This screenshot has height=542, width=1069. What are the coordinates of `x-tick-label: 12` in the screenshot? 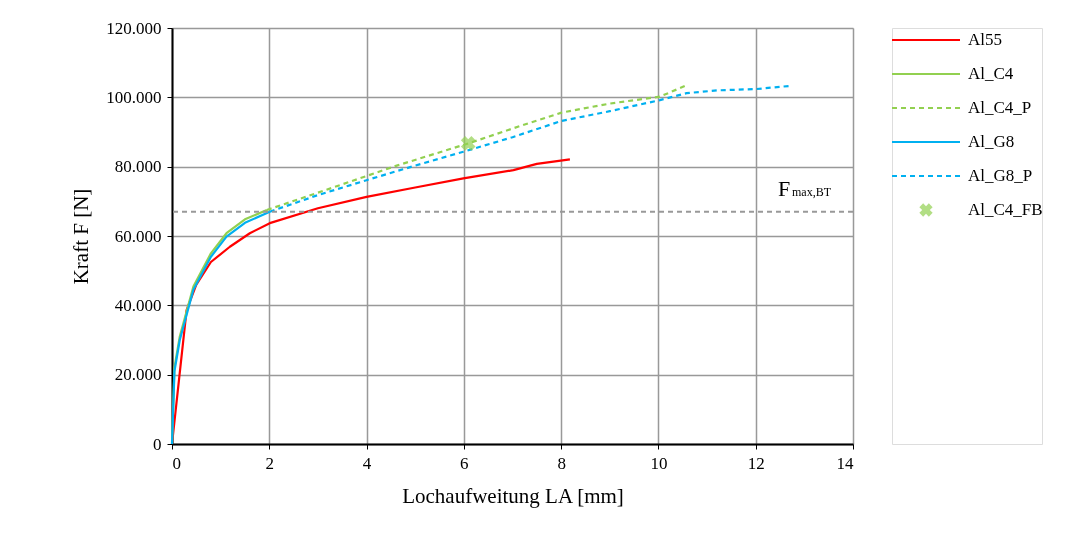 It's located at (756, 463).